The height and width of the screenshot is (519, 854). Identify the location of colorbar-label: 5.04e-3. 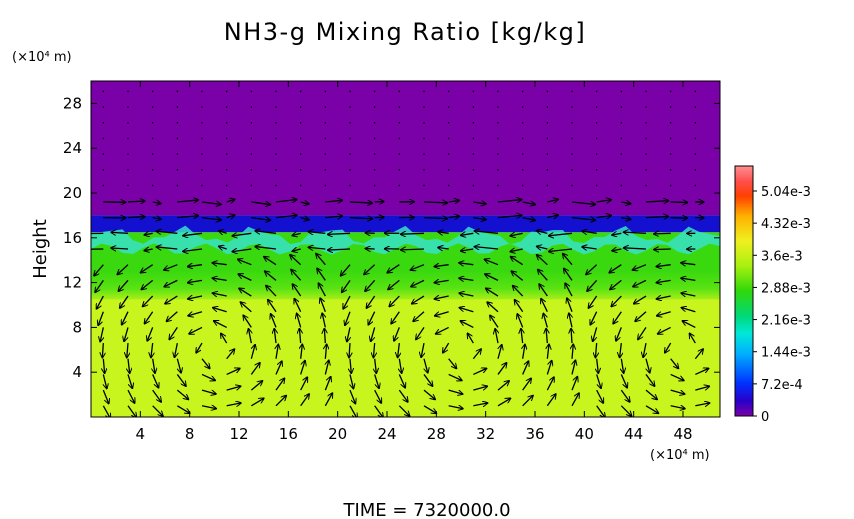
(786, 192).